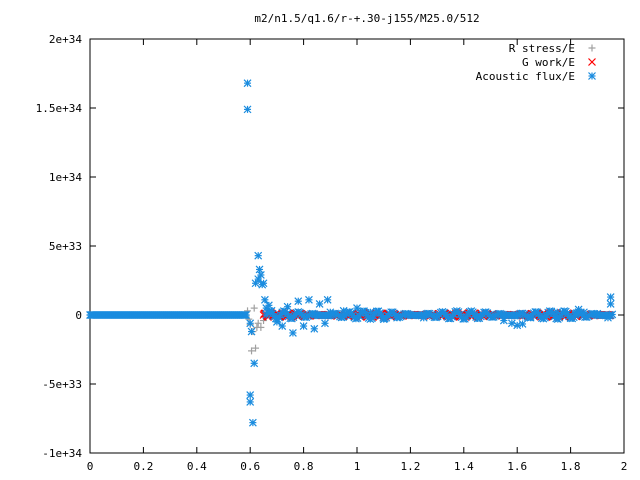  Describe the element at coordinates (517, 466) in the screenshot. I see `x-tick-label: 1.6` at that location.